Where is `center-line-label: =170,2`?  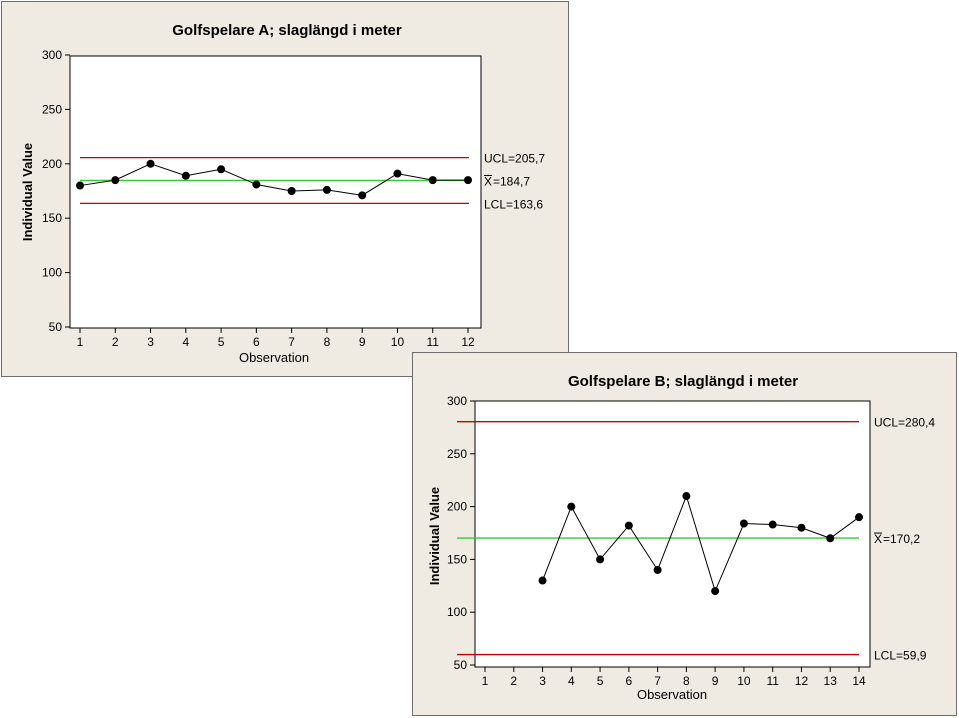
center-line-label: =170,2 is located at coordinates (901, 539).